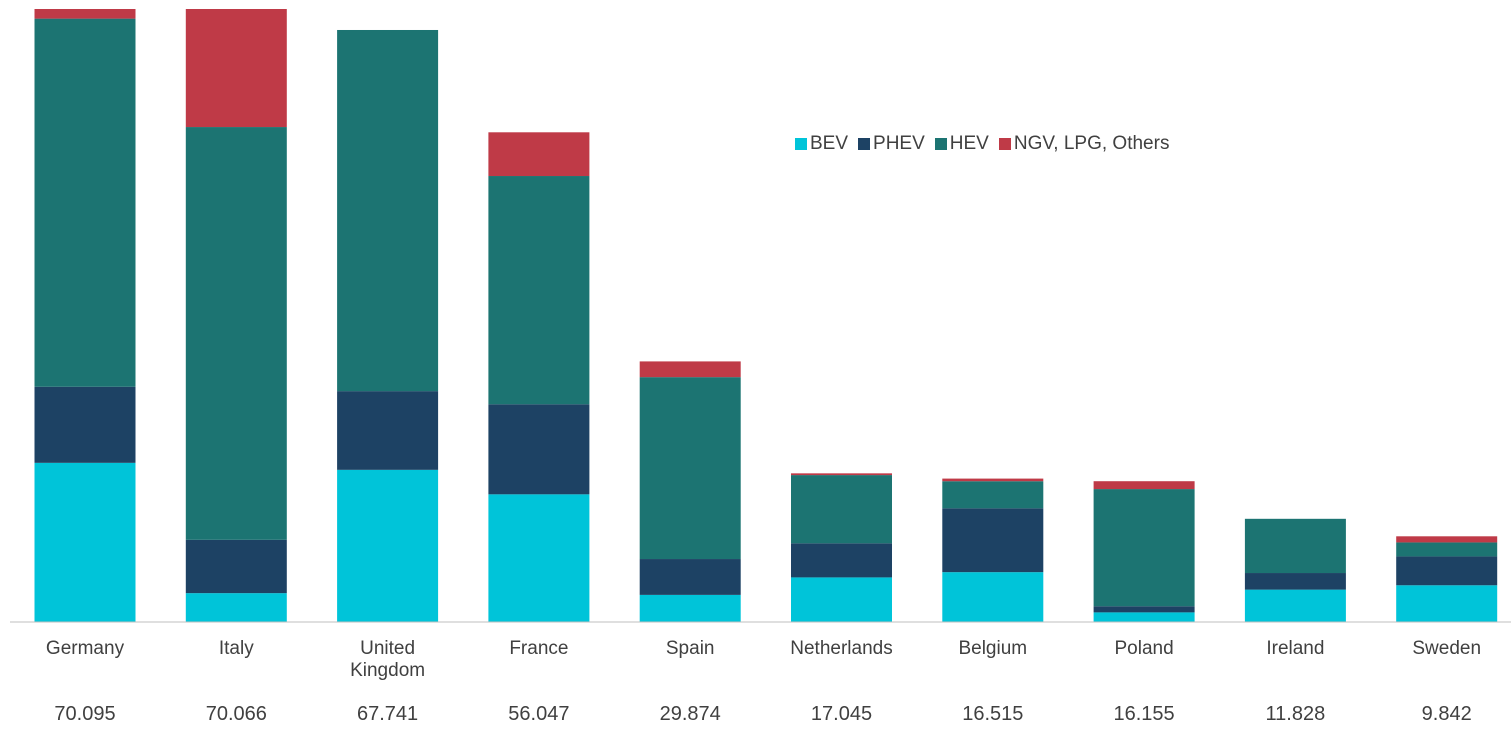 The width and height of the screenshot is (1511, 734). What do you see at coordinates (993, 648) in the screenshot?
I see `x-tick-label: Belgium` at bounding box center [993, 648].